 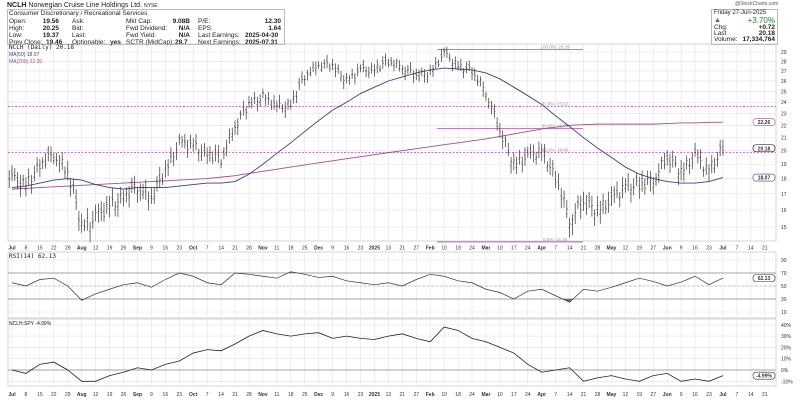 I want to click on x-tick-label-top: 10, so click(x=500, y=249).